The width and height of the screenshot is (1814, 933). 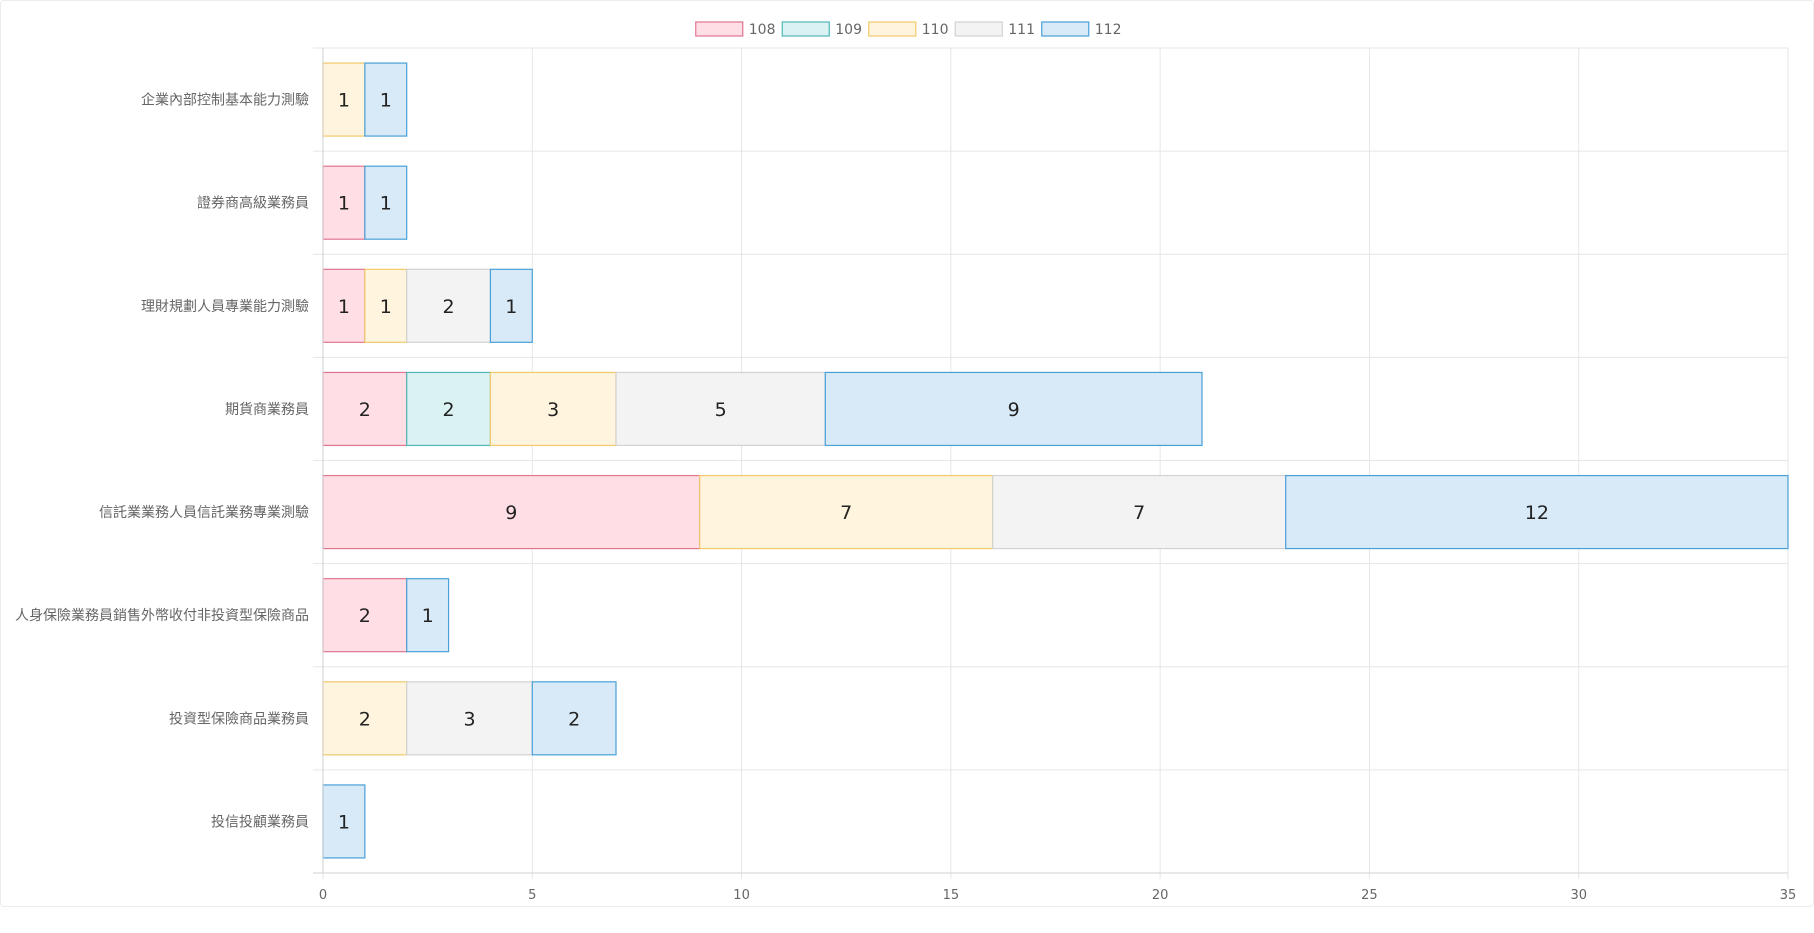 What do you see at coordinates (260, 822) in the screenshot?
I see `category-label: 投信投顧業務員` at bounding box center [260, 822].